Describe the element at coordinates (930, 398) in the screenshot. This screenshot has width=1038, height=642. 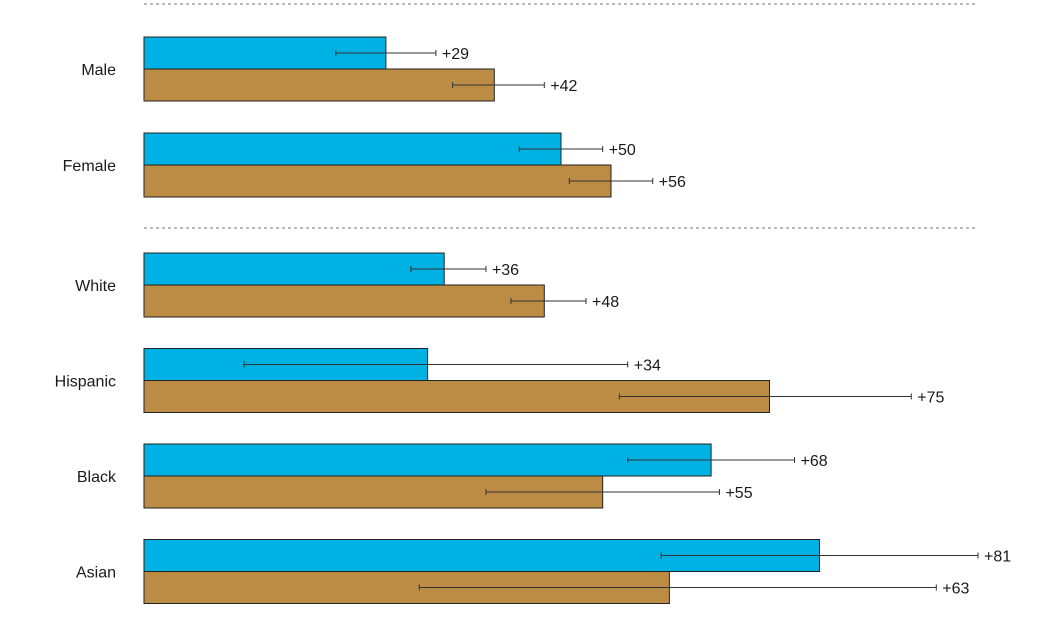
I see `value-label-hispanic-series_b: +75` at that location.